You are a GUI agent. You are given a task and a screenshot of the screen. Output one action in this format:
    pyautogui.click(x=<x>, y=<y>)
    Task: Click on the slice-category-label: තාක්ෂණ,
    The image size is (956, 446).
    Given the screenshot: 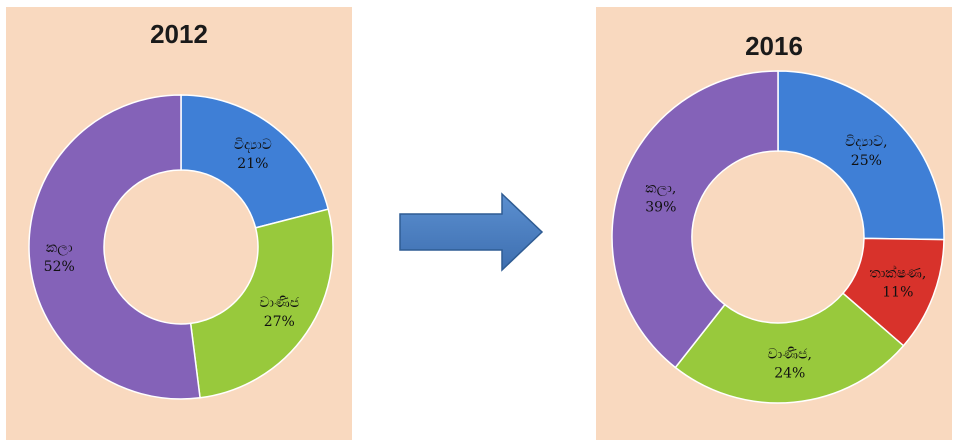 What is the action you would take?
    pyautogui.click(x=897, y=273)
    